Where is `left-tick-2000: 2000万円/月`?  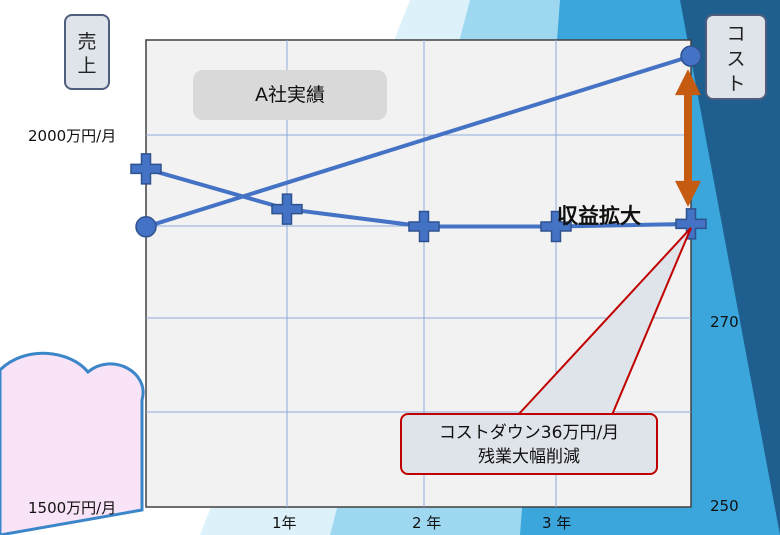 left-tick-2000: 2000万円/月 is located at coordinates (72, 136).